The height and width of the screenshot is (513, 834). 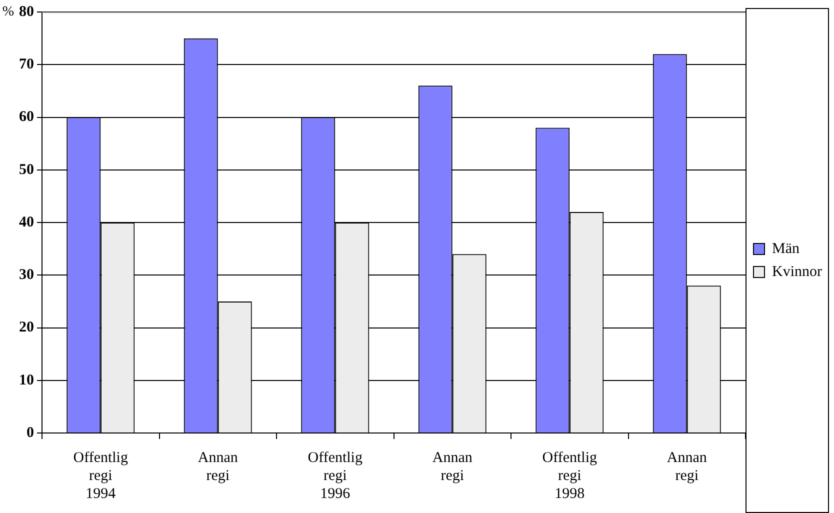 What do you see at coordinates (26, 64) in the screenshot?
I see `y-tick-label: 70` at bounding box center [26, 64].